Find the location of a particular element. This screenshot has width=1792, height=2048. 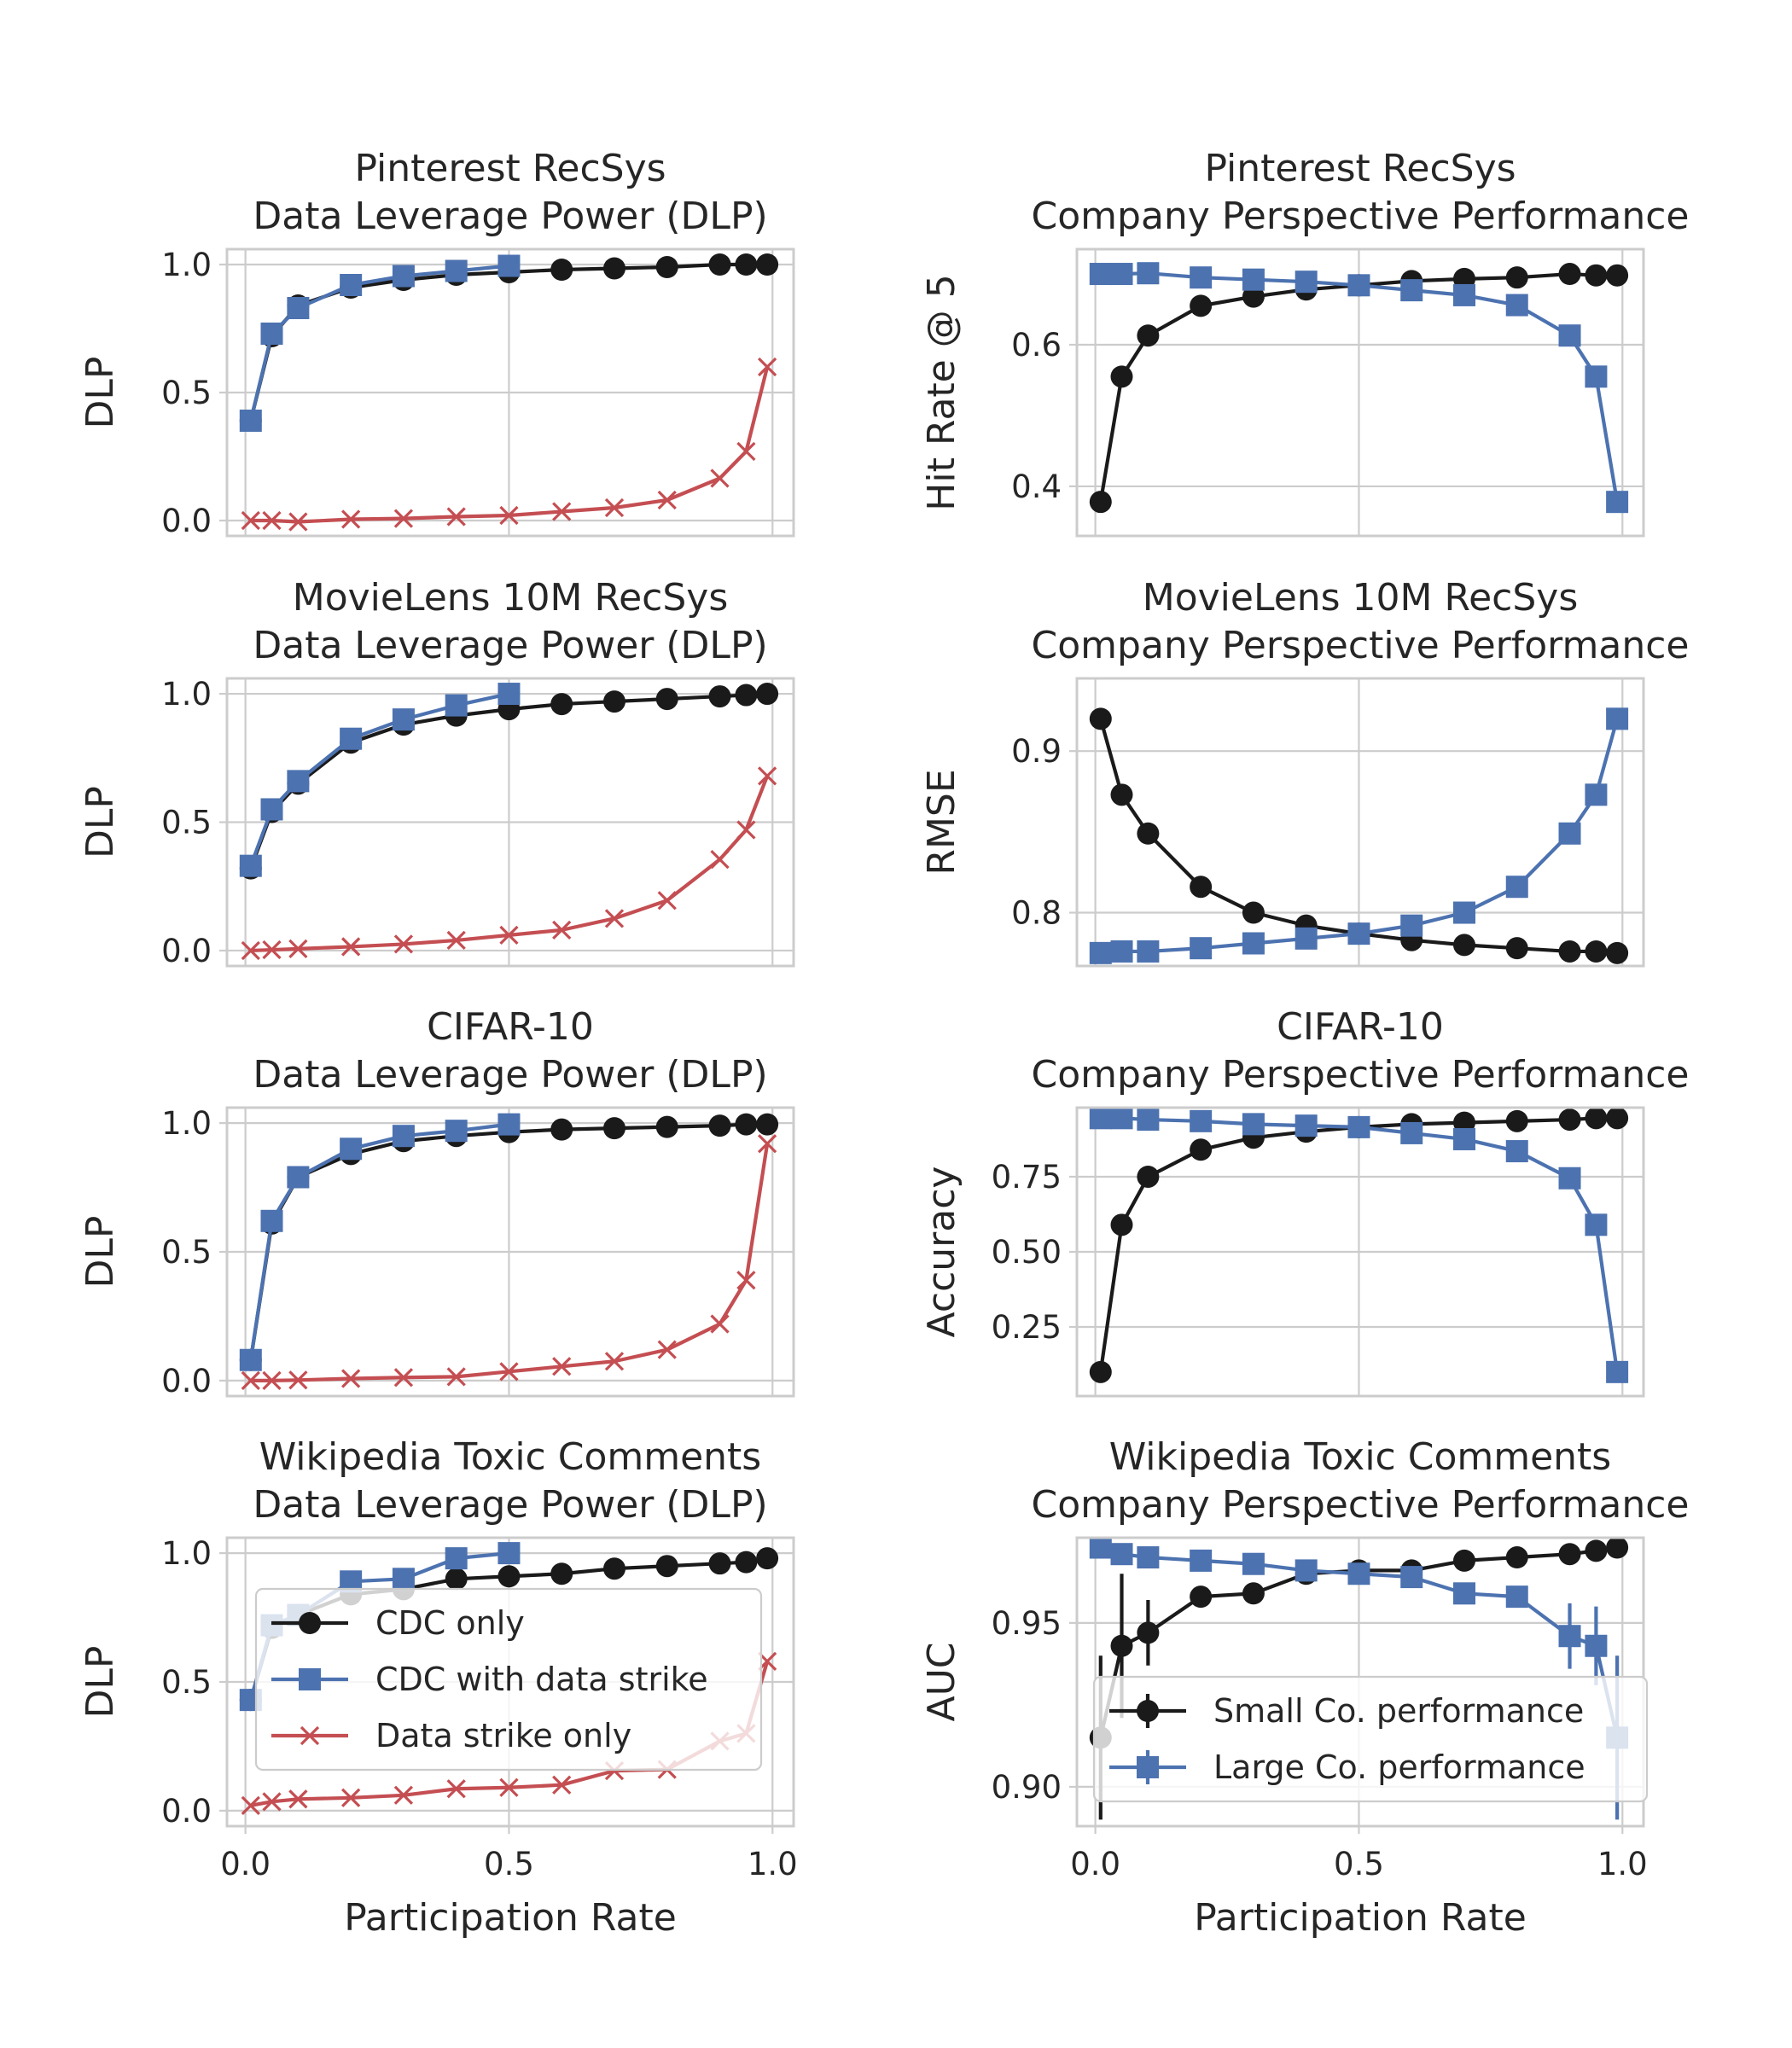

legend-label: CDC with data strike is located at coordinates (541, 1679).